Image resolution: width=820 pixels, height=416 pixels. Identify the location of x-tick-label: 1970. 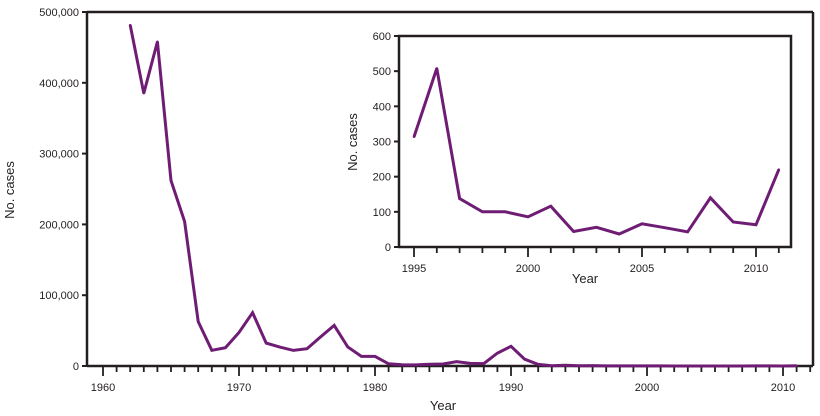
(239, 388).